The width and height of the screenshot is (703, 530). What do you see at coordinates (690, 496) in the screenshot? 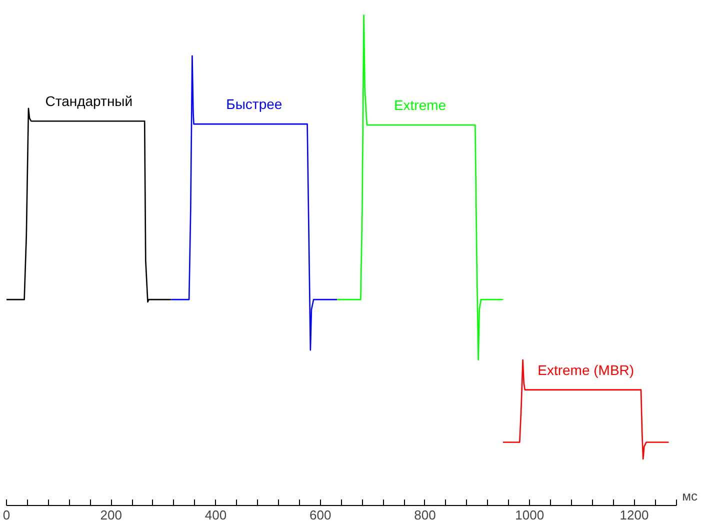
I see `x-axis-title: мс` at bounding box center [690, 496].